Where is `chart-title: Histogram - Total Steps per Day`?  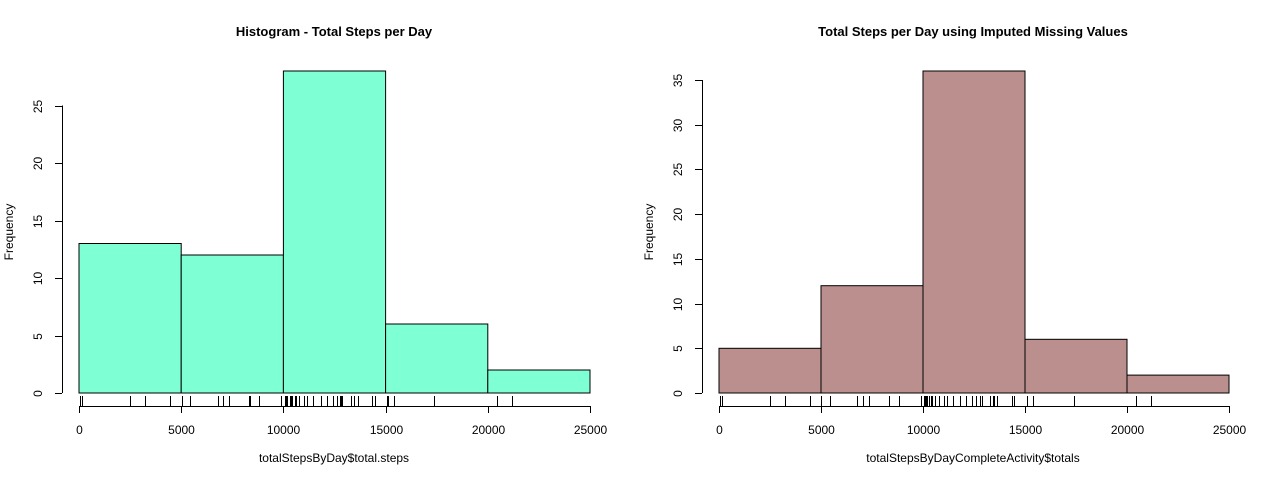 chart-title: Histogram - Total Steps per Day is located at coordinates (334, 31).